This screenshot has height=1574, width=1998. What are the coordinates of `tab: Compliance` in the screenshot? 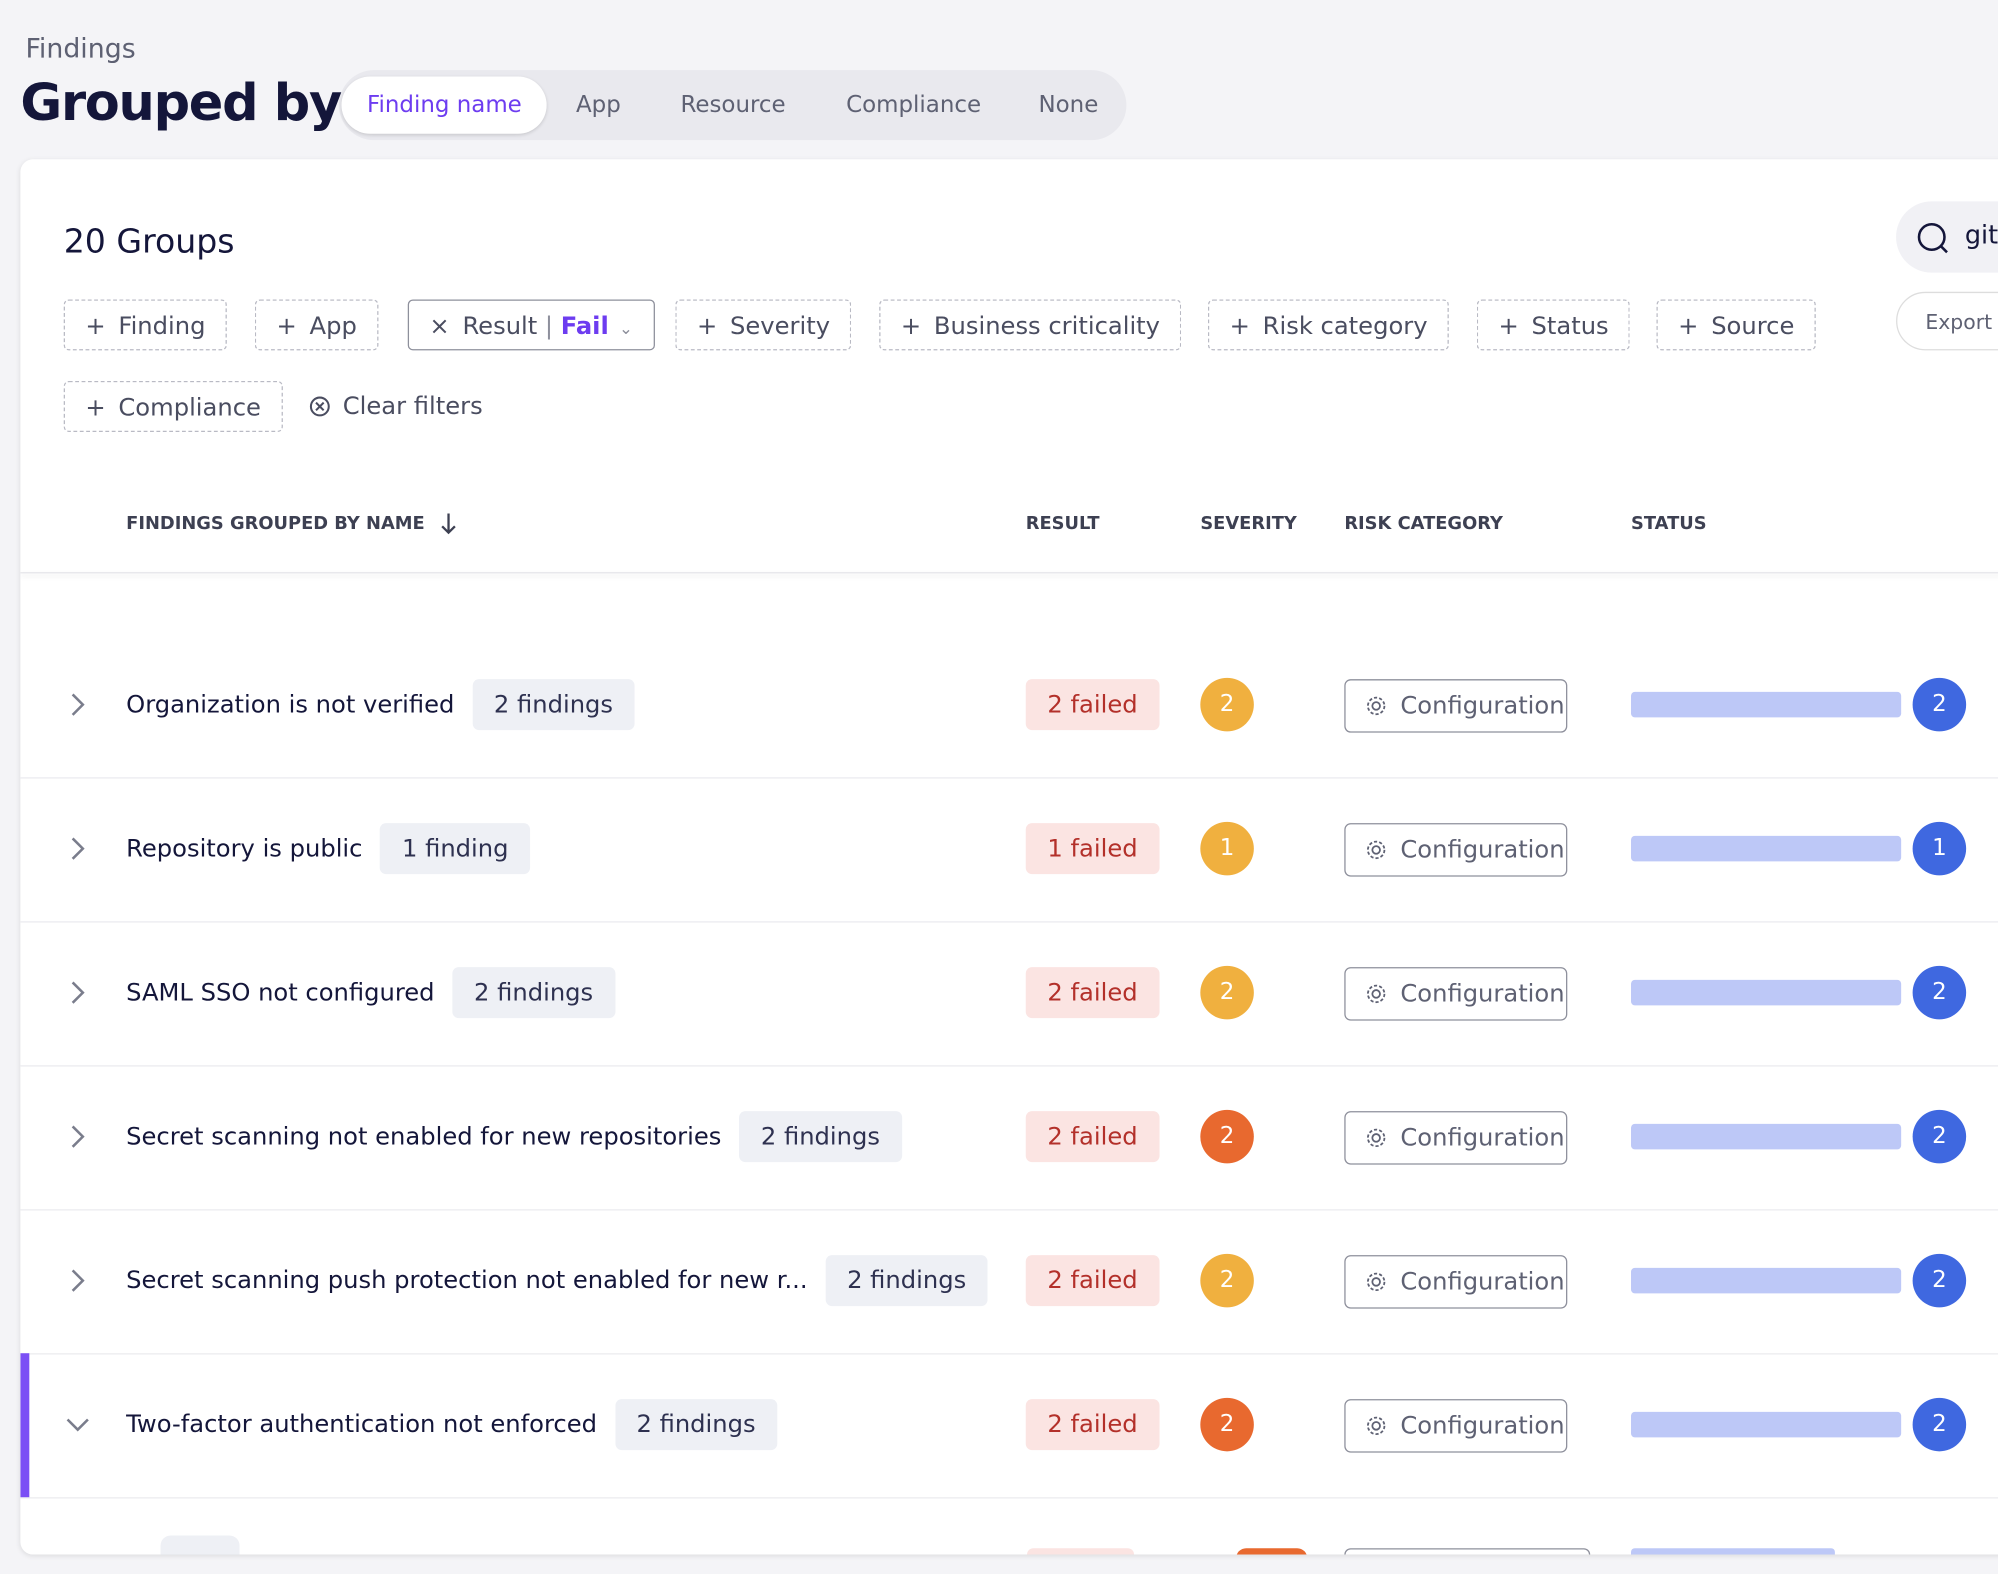 It's located at (914, 105).